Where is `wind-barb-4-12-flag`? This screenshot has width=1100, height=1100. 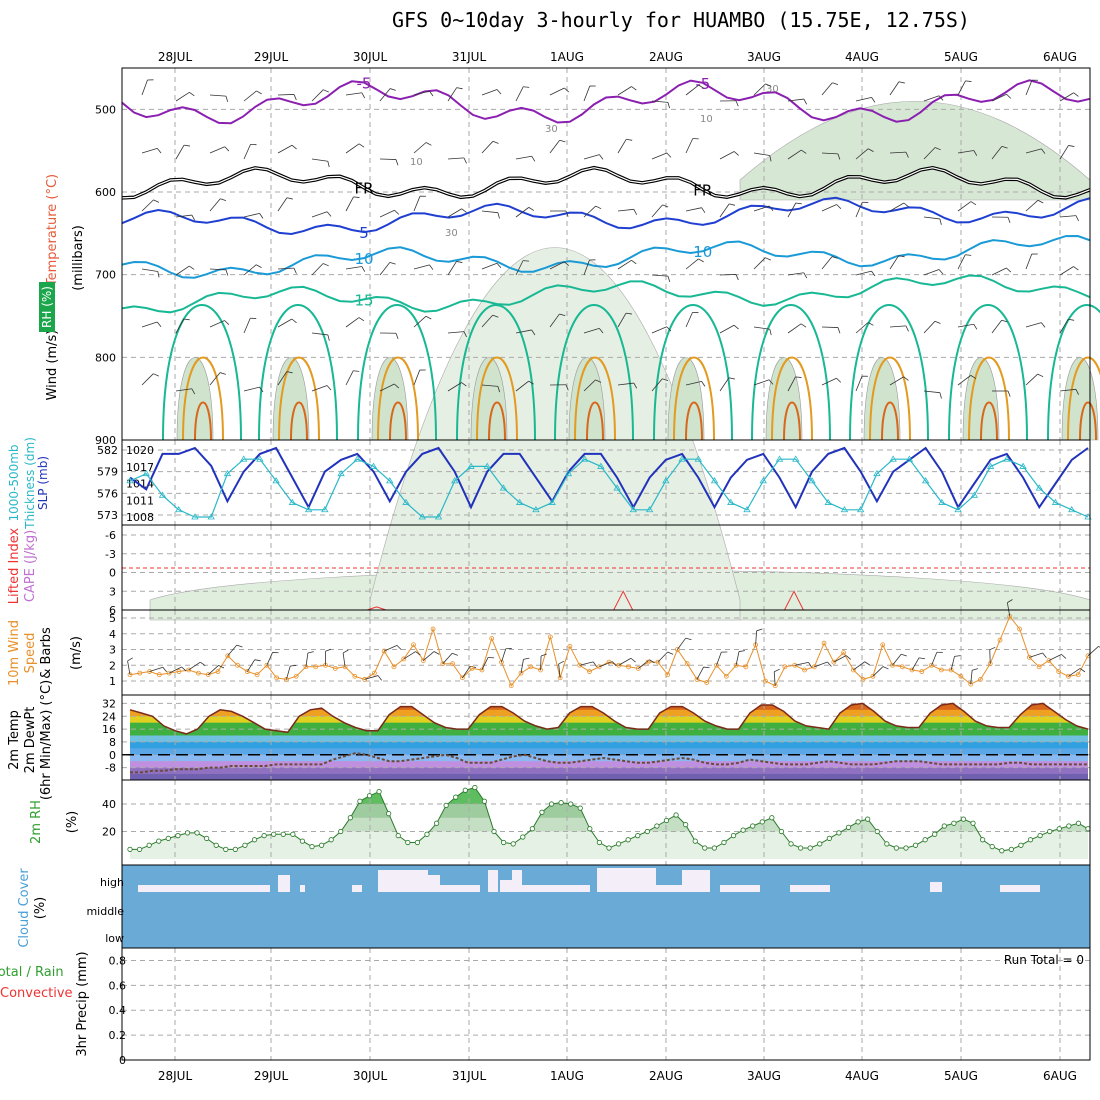 wind-barb-4-12-flag is located at coordinates (562, 314).